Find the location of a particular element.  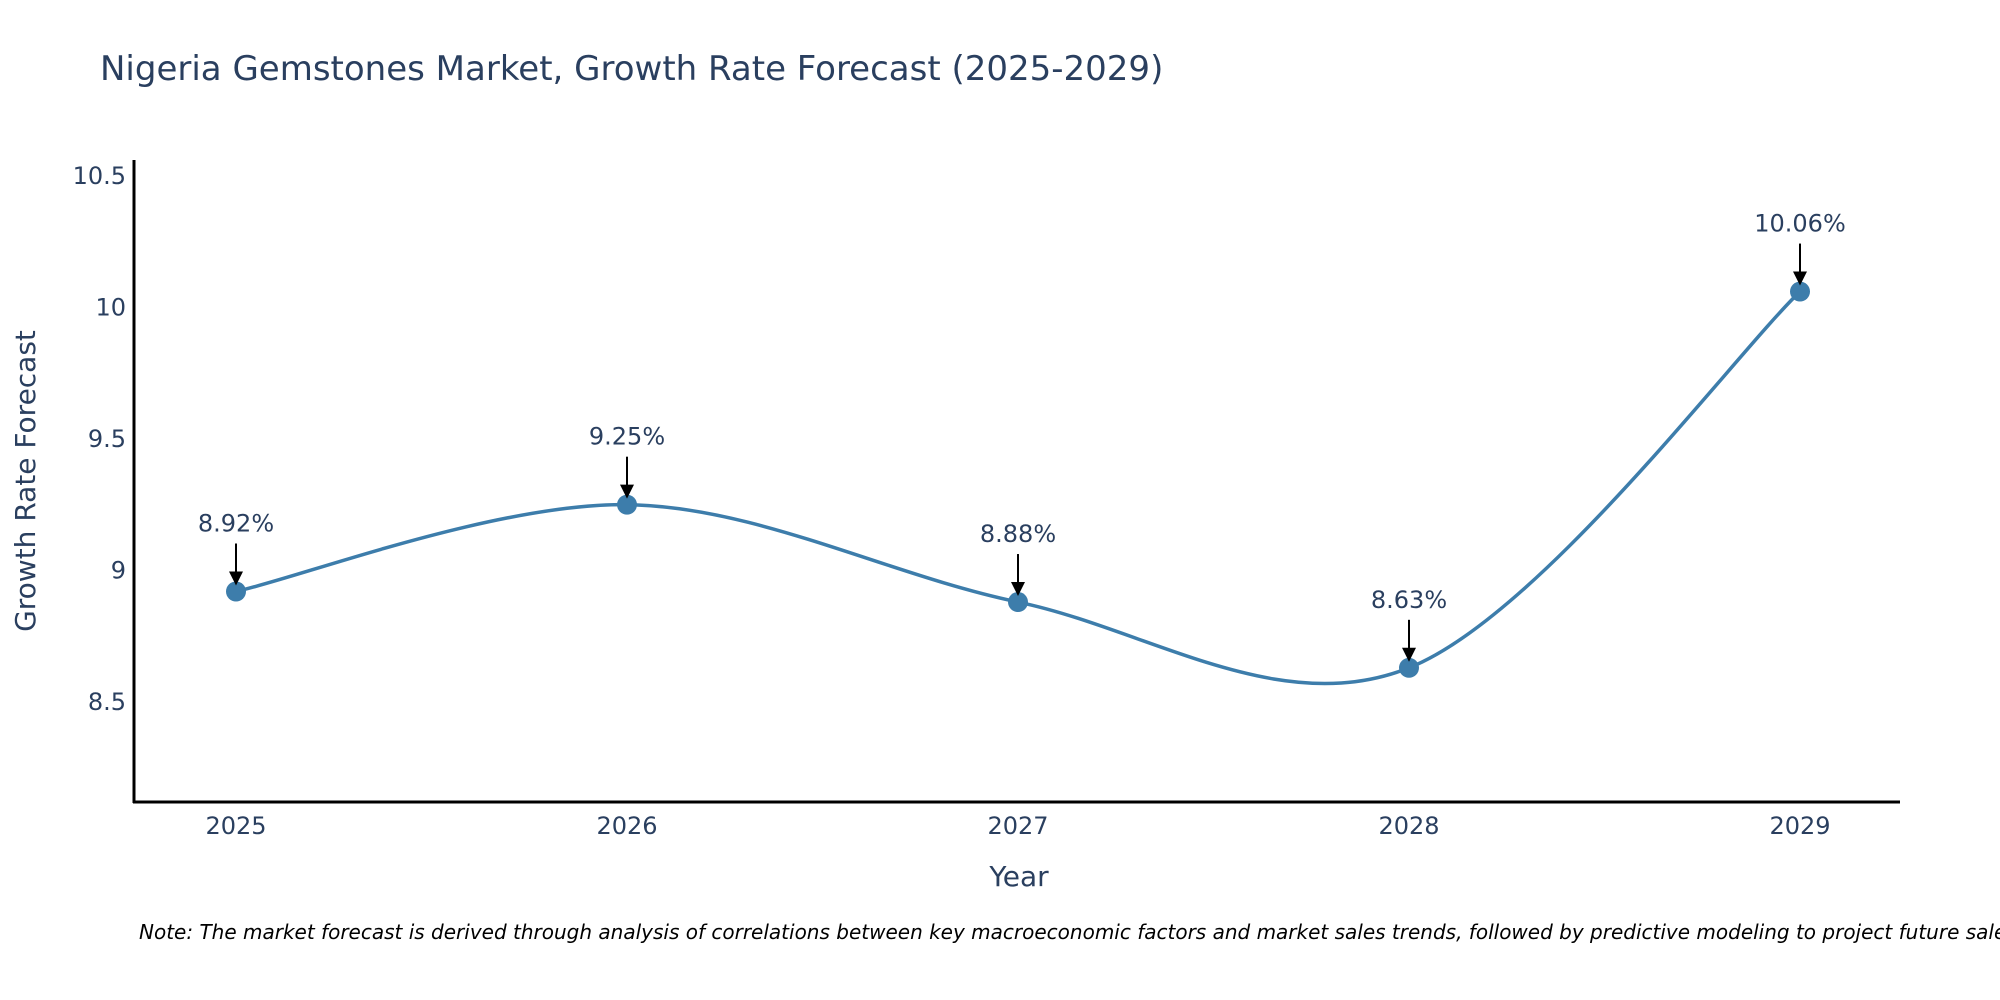

y-tick-label: 10 is located at coordinates (110, 307).